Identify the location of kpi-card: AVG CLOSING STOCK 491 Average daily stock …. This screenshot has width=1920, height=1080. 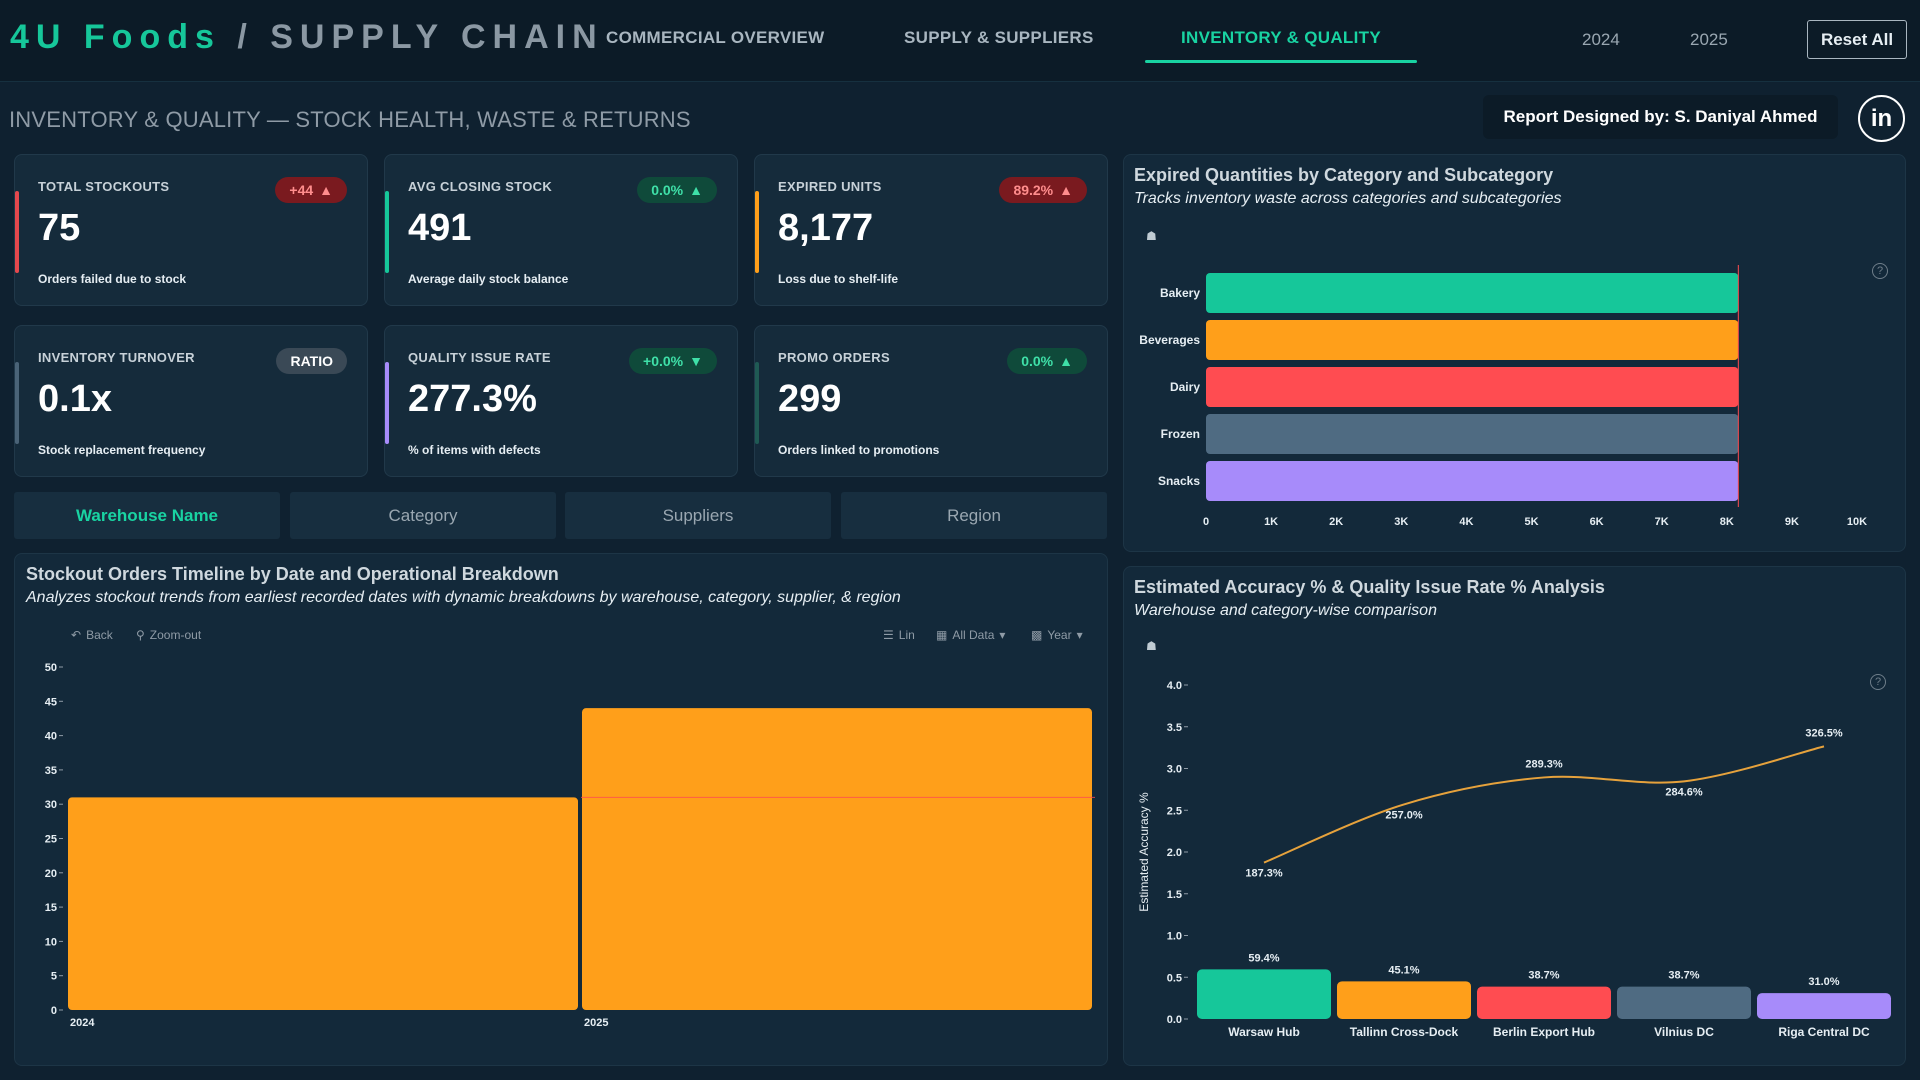
(561, 230).